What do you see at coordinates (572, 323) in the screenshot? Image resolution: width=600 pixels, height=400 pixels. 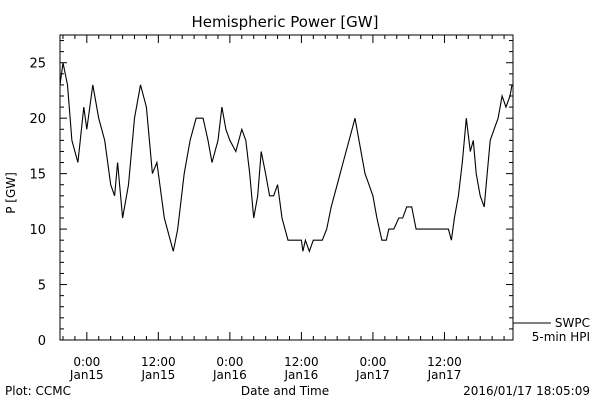 I see `legend-label-swpc: SWPC` at bounding box center [572, 323].